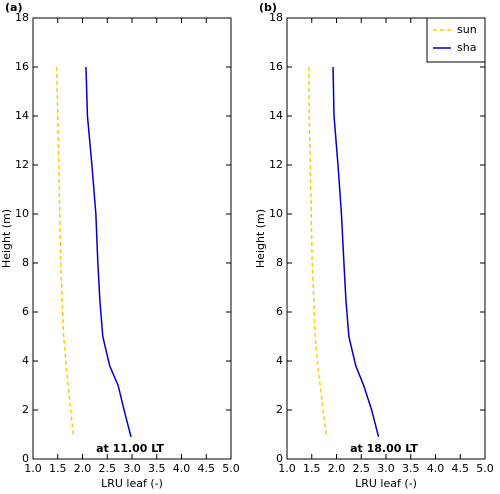 Image resolution: width=500 pixels, height=494 pixels. I want to click on legend-box, so click(456, 40).